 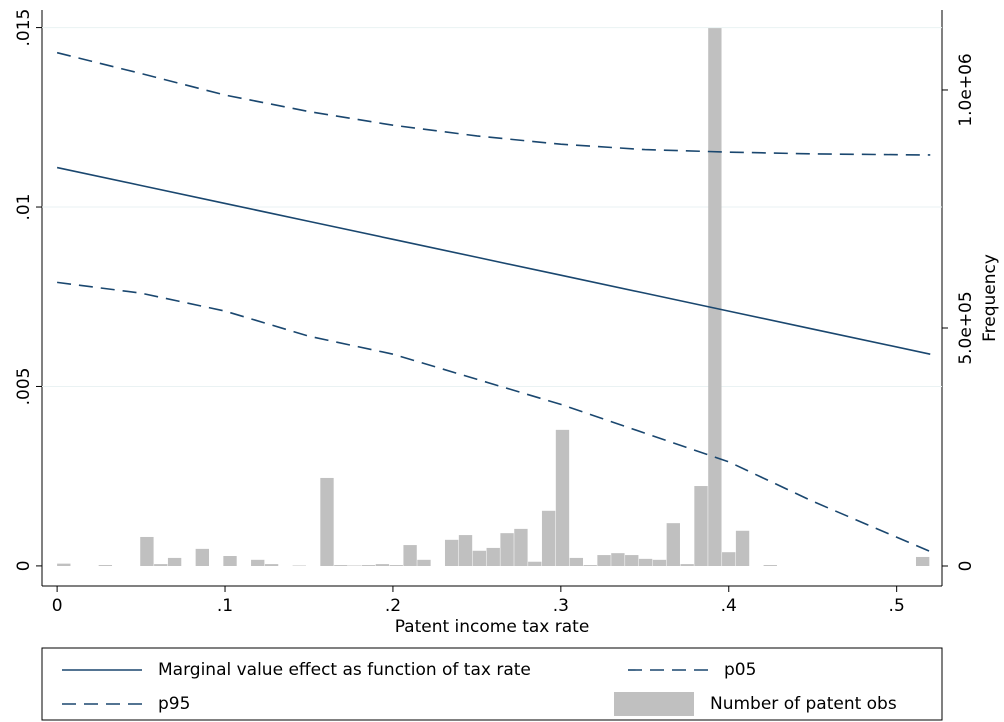 I want to click on y-tick-label: .005, so click(x=24, y=387).